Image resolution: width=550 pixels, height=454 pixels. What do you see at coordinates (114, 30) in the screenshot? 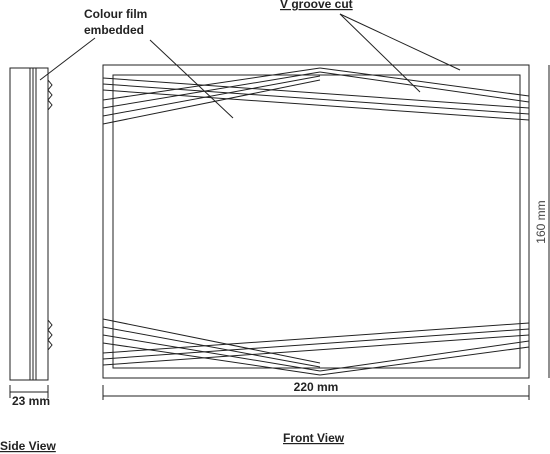
I see `film-label: embedded` at bounding box center [114, 30].